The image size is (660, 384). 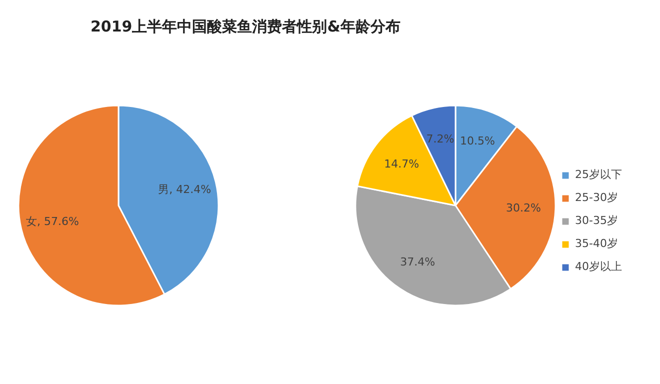 What do you see at coordinates (402, 163) in the screenshot?
I see `data-label: 14.7%` at bounding box center [402, 163].